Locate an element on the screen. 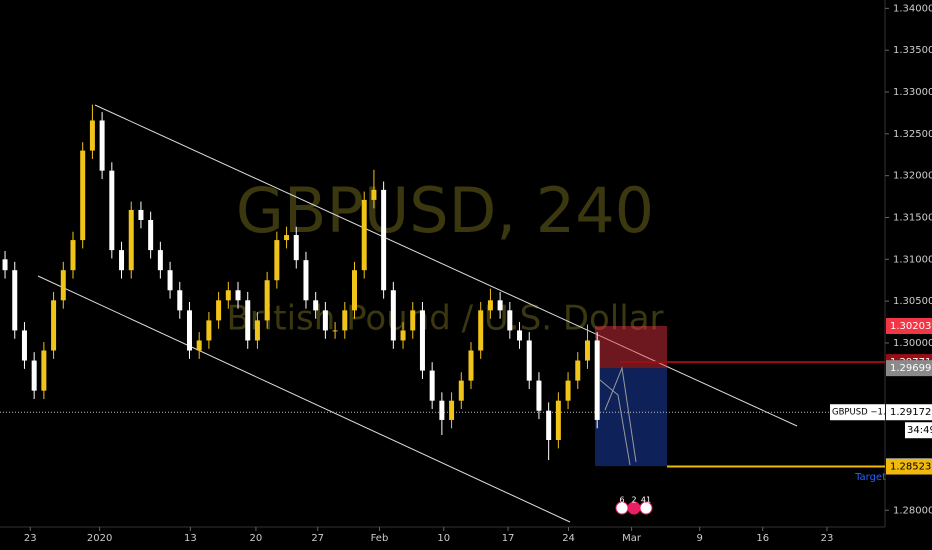  target-line-price-tag: 1.28523 is located at coordinates (910, 467).